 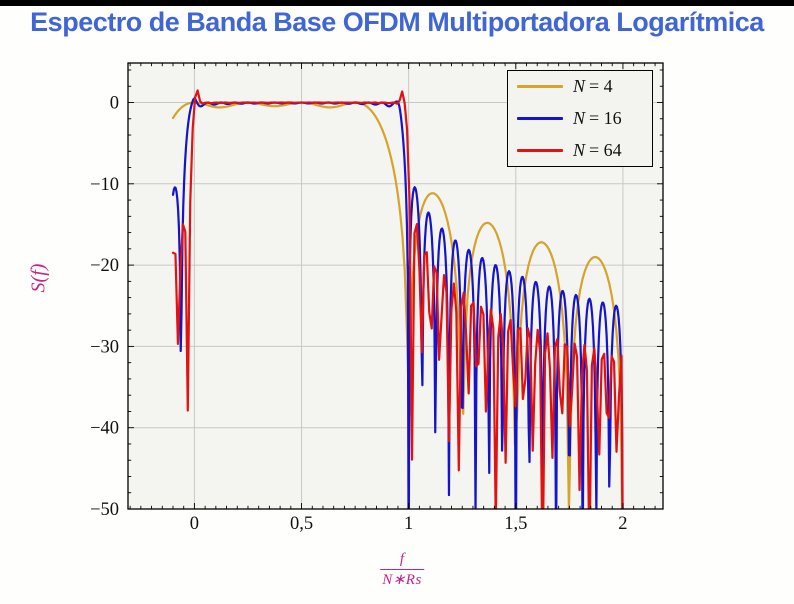 I want to click on legend-line-swatch-n64, so click(x=540, y=150).